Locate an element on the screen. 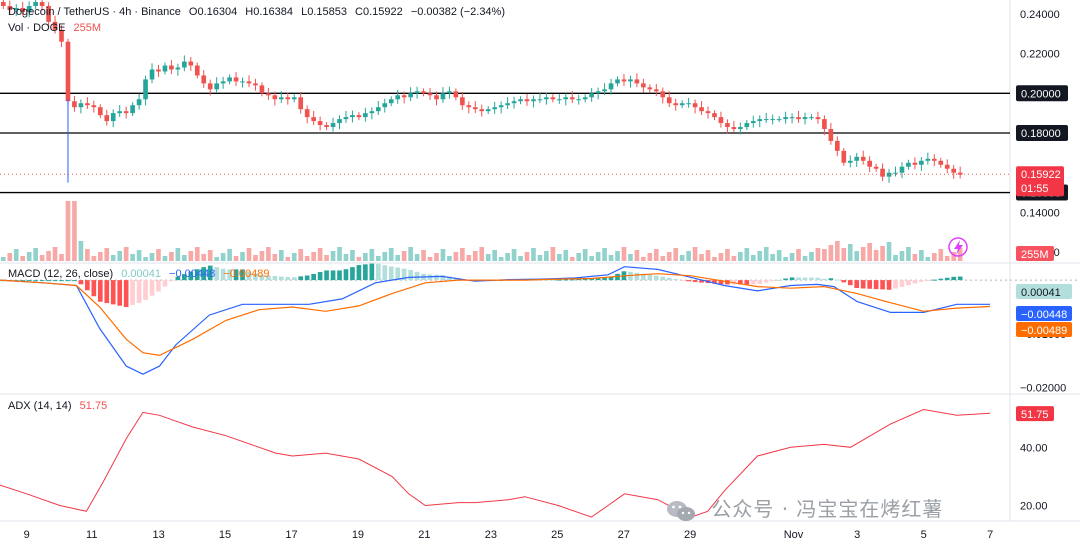 This screenshot has width=1080, height=553. adx-legend: ADX (14, 14) 51.75 is located at coordinates (60, 406).